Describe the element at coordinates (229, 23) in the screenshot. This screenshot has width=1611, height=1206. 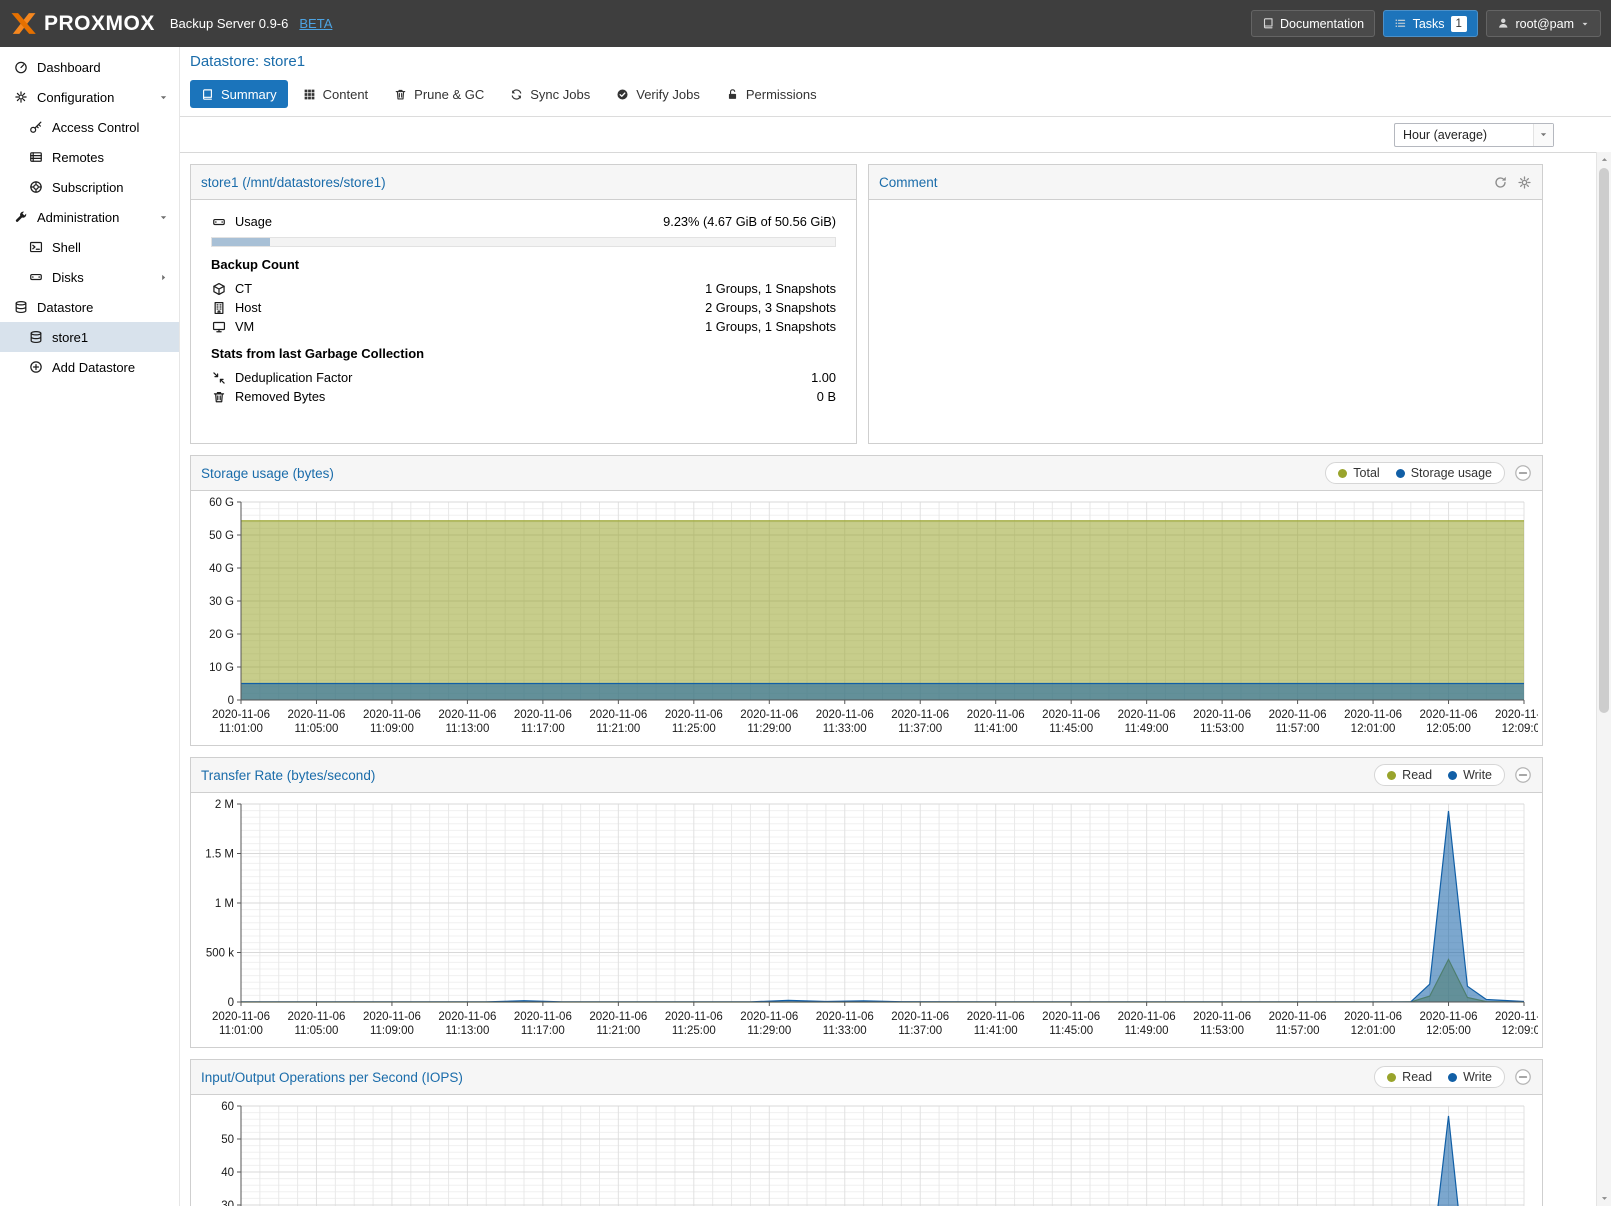
I see `version-text: Backup Server 0.9-6` at that location.